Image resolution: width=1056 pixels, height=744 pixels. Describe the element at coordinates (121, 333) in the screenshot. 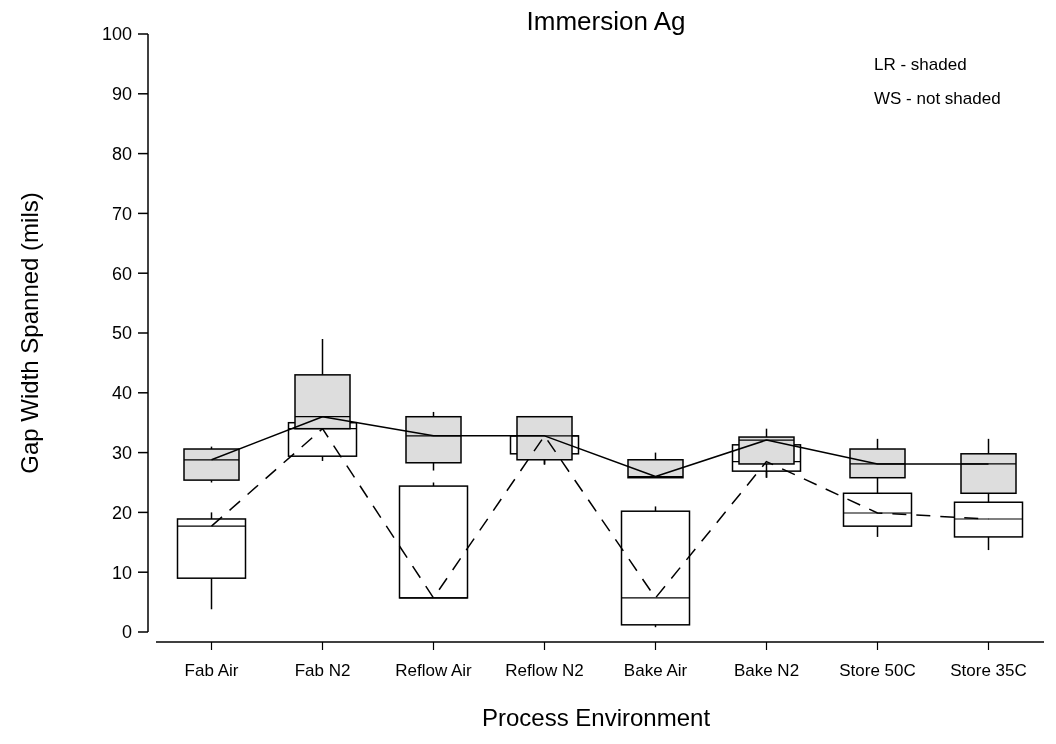

I see `y-tick-label: 50` at that location.